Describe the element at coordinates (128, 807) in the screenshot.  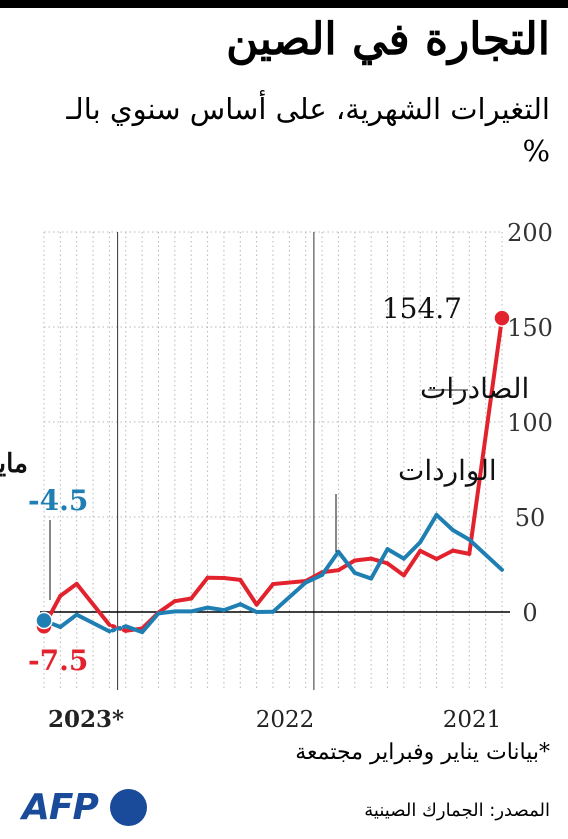
I see `logo-dot-icon` at that location.